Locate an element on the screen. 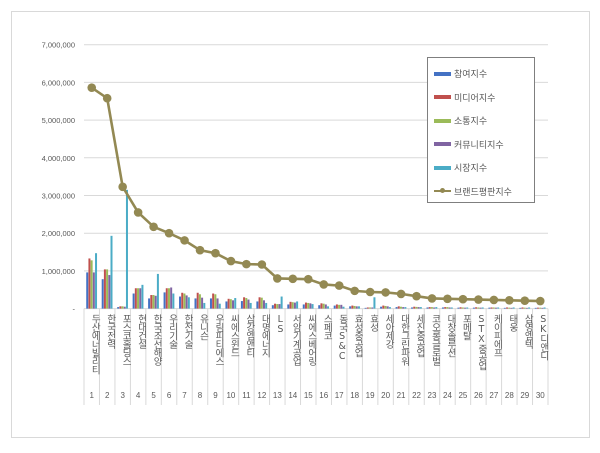 This screenshot has width=600, height=453. legend-label: 브랜드평판지수 is located at coordinates (483, 192).